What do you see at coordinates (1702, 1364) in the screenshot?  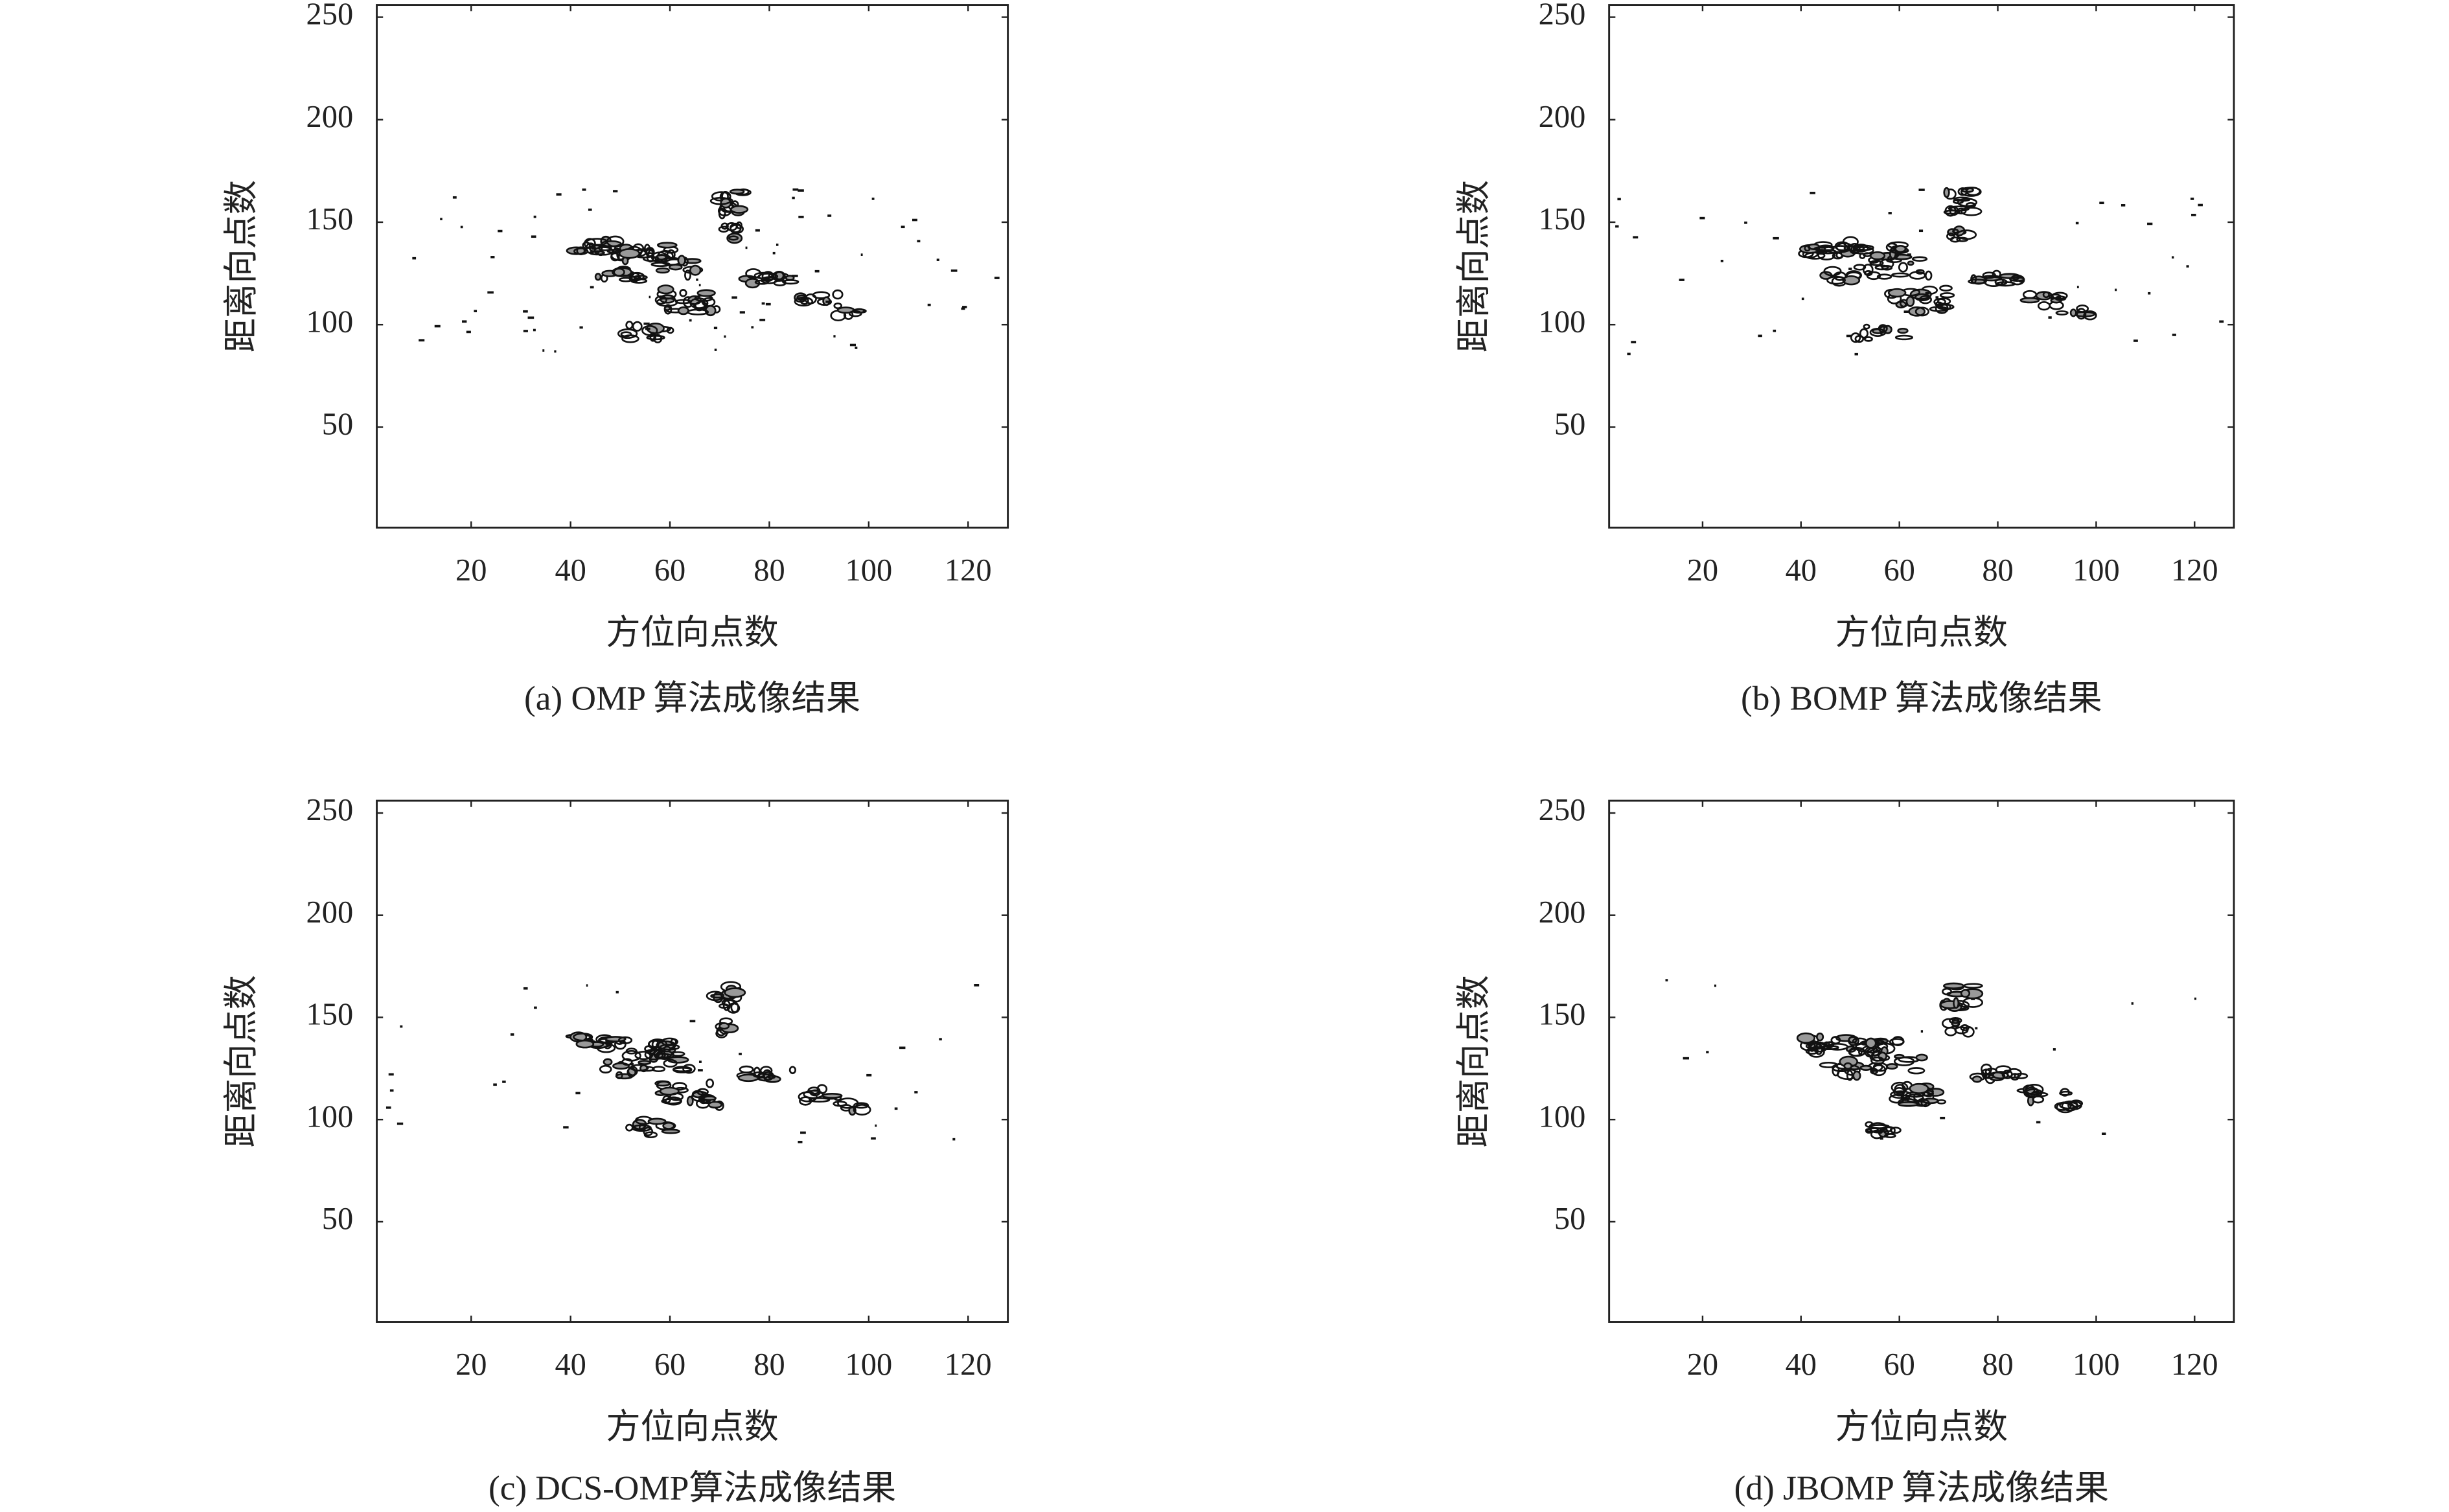 I see `x-tick-label: 20` at bounding box center [1702, 1364].